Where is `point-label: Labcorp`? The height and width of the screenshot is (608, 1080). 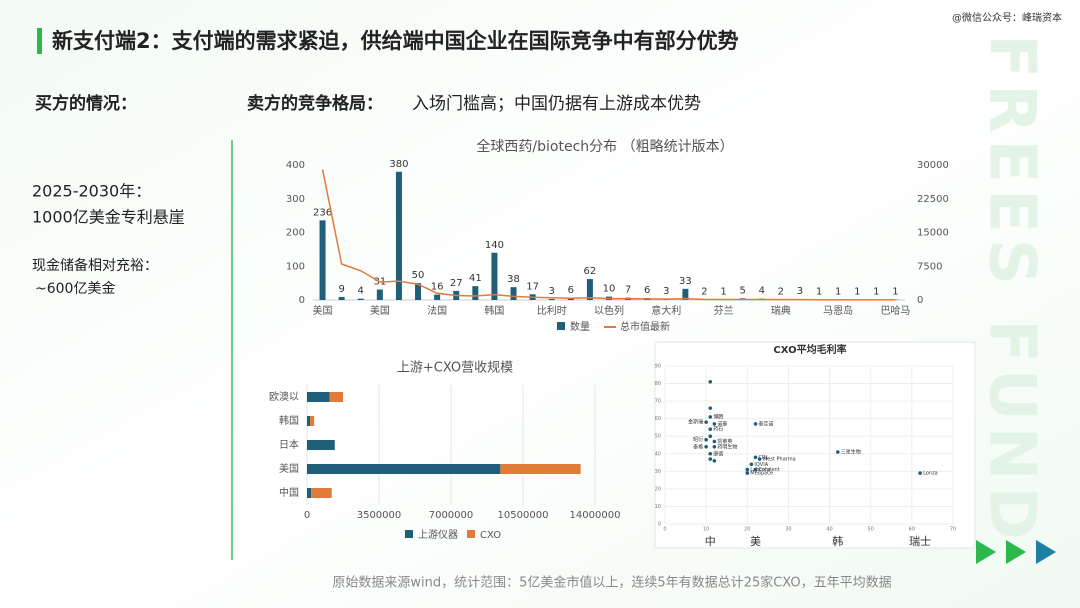
point-label: Labcorp is located at coordinates (760, 470).